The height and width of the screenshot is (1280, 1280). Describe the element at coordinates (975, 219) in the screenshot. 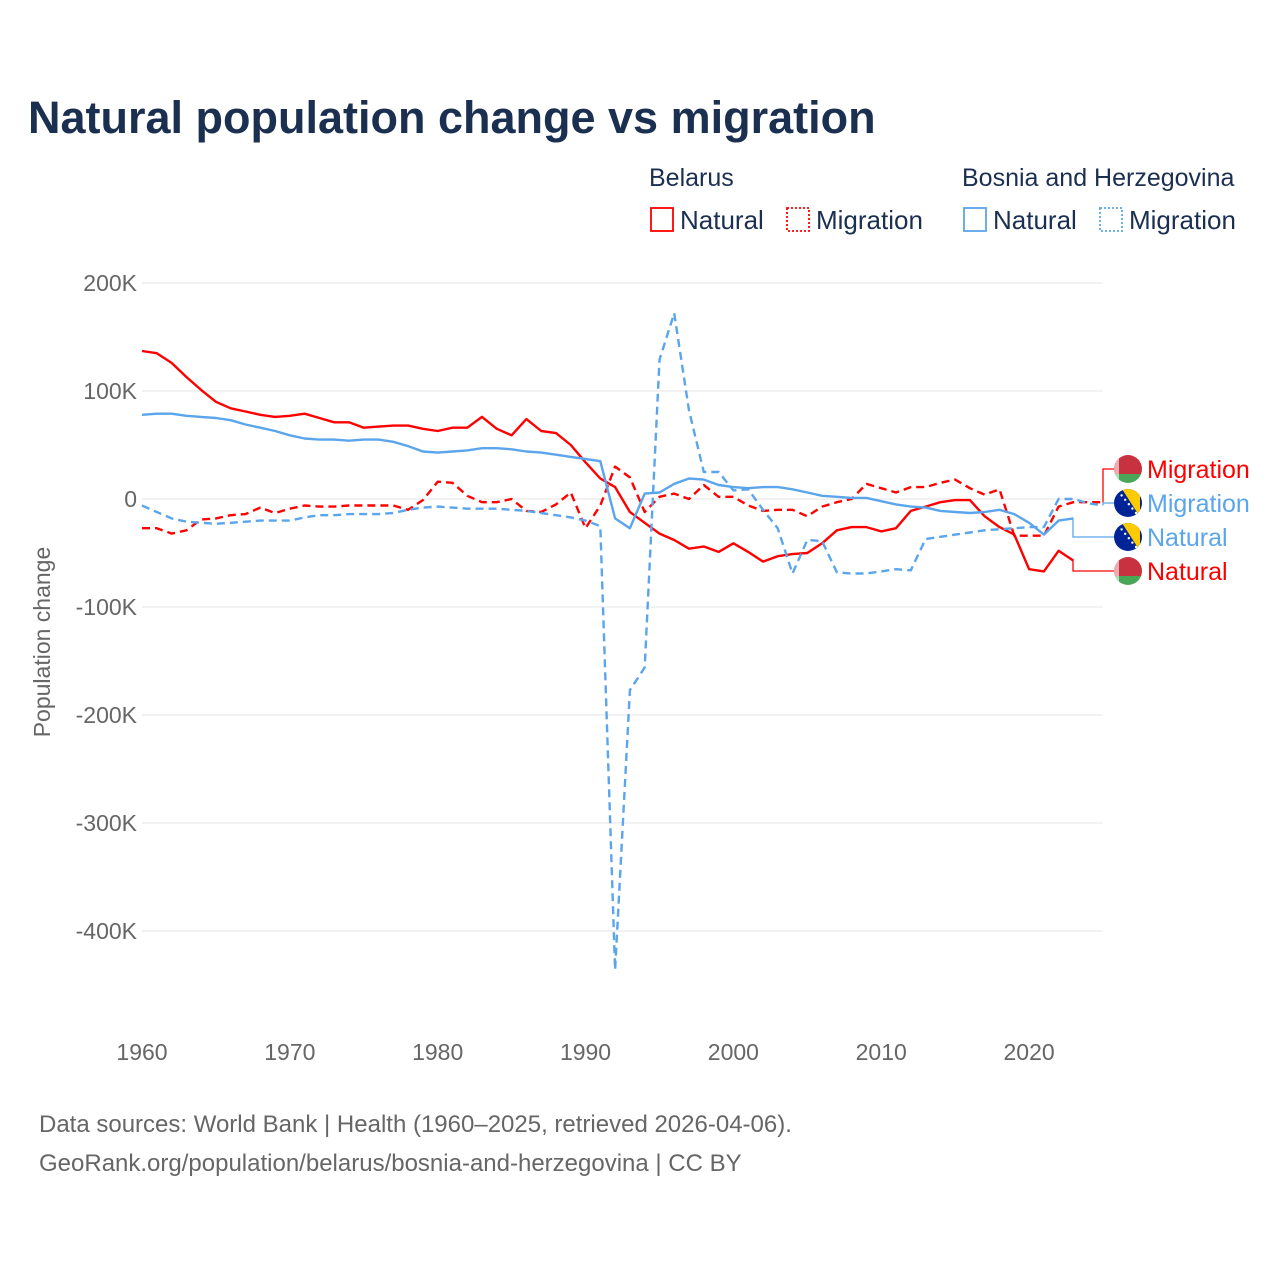

I see `legend-swatch-bosnia-natural` at that location.